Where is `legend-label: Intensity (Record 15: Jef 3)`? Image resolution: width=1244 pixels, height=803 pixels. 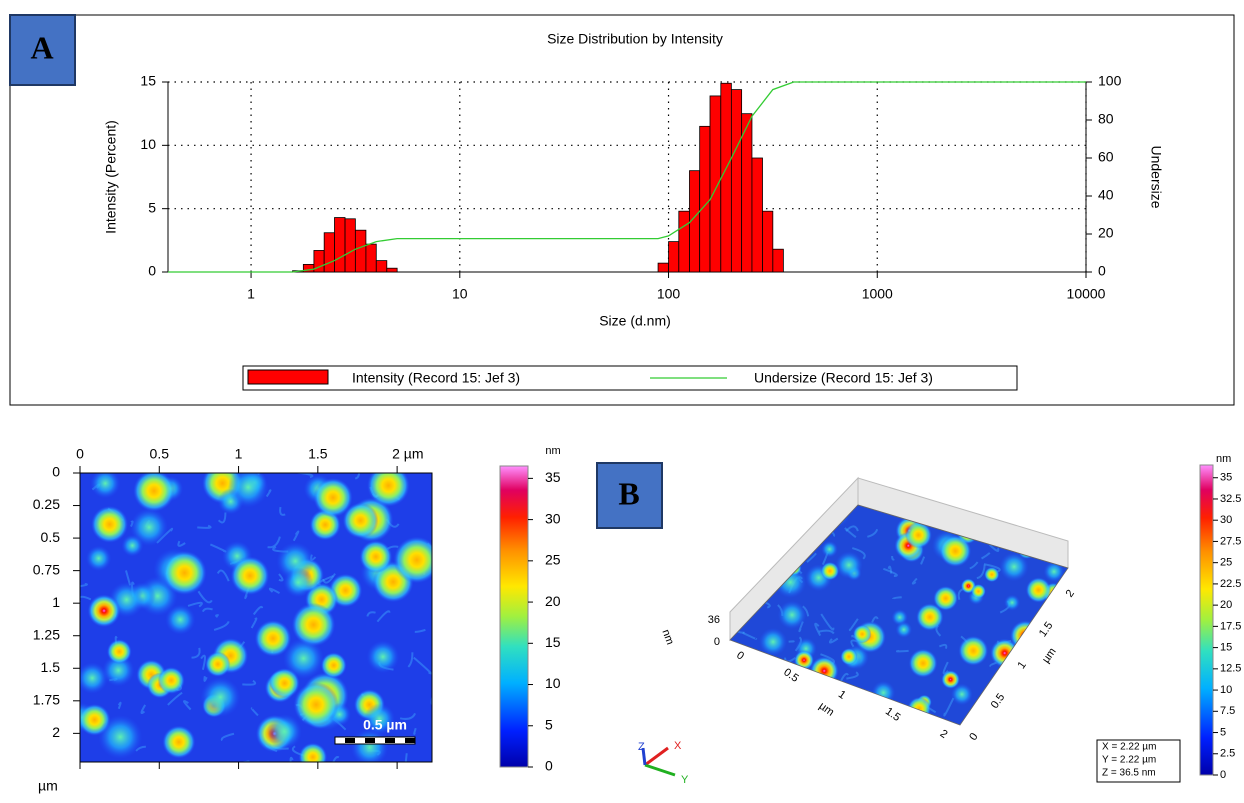
legend-label: Intensity (Record 15: Jef 3) is located at coordinates (436, 378).